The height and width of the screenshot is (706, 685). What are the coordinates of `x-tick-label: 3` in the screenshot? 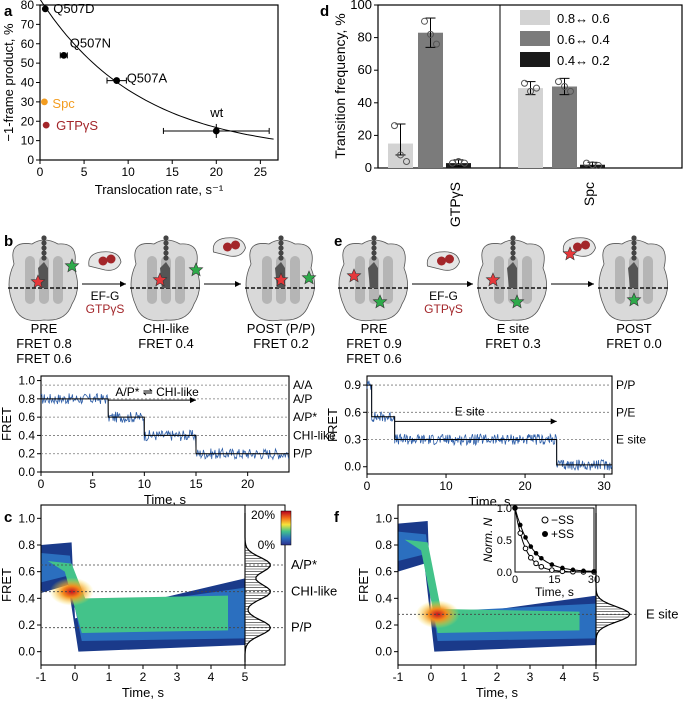 It's located at (530, 677).